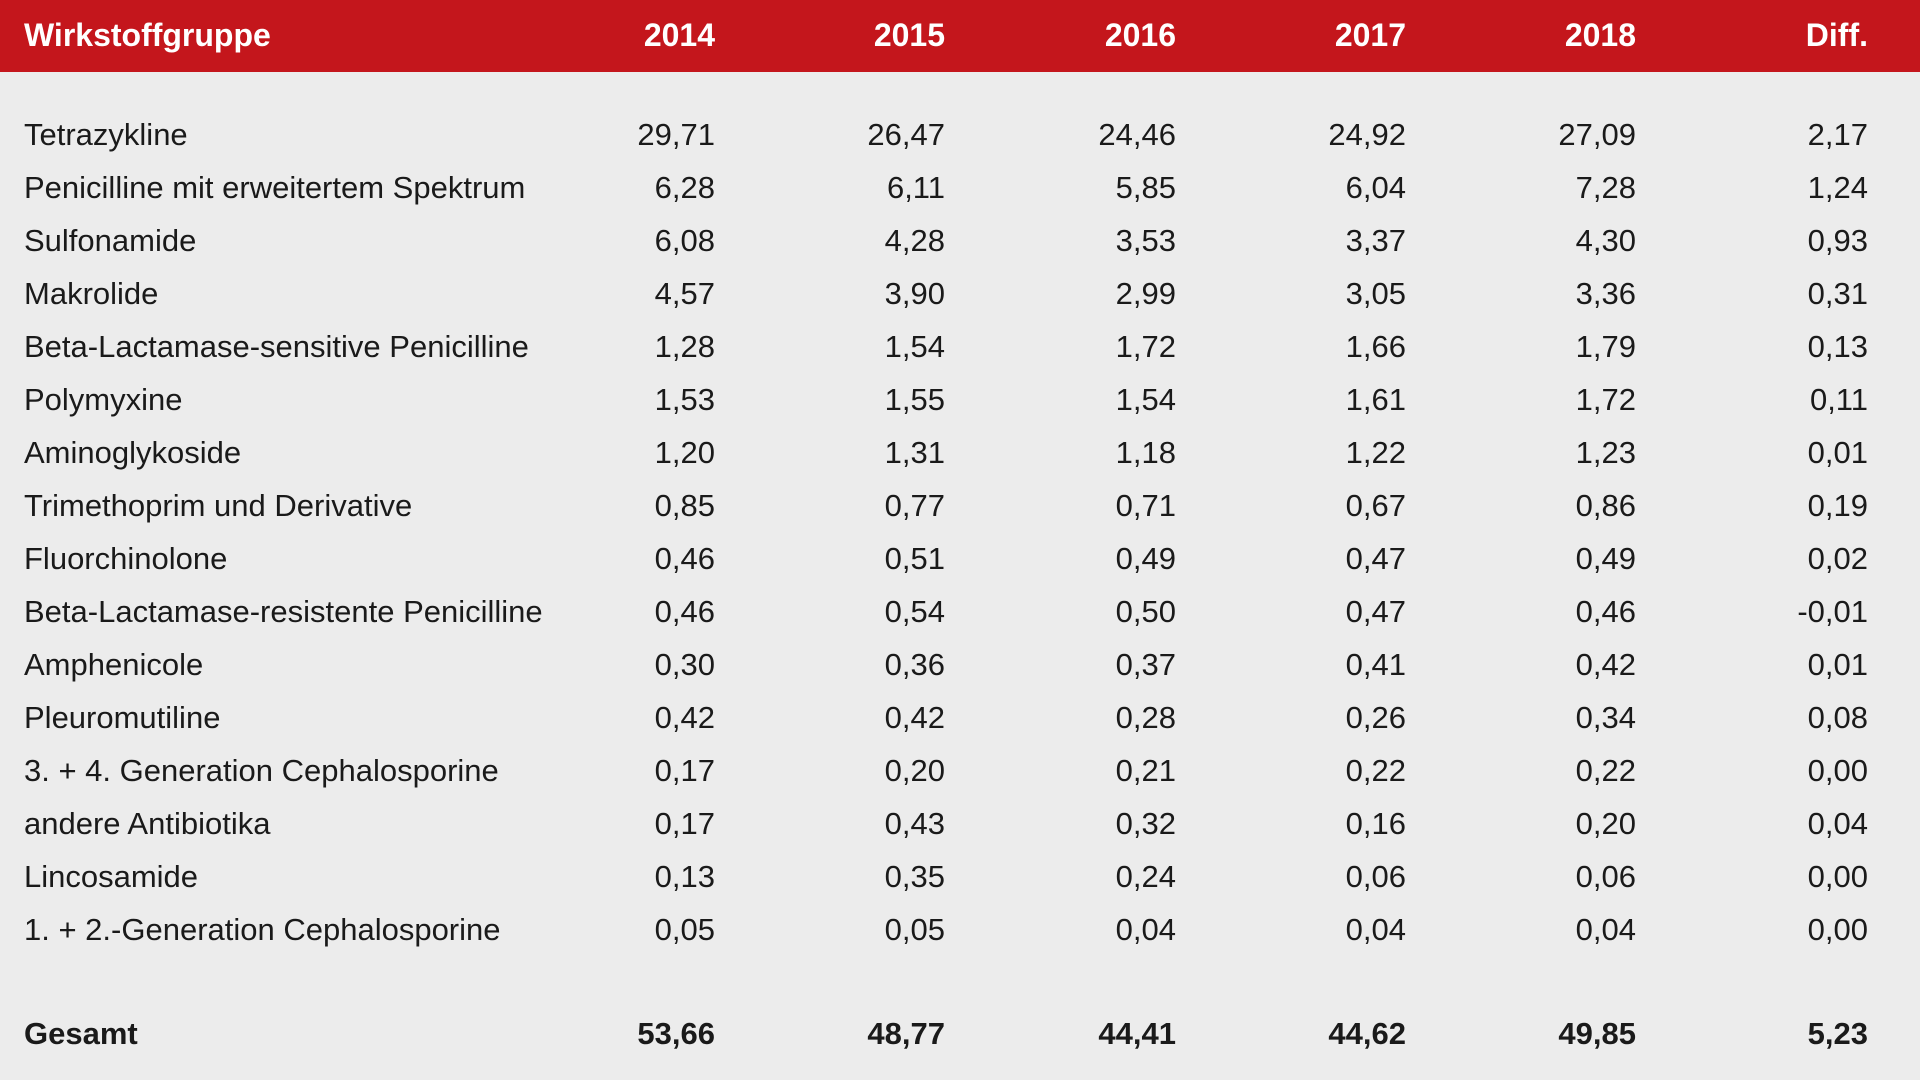  I want to click on cell-2018: 1,23, so click(1605, 452).